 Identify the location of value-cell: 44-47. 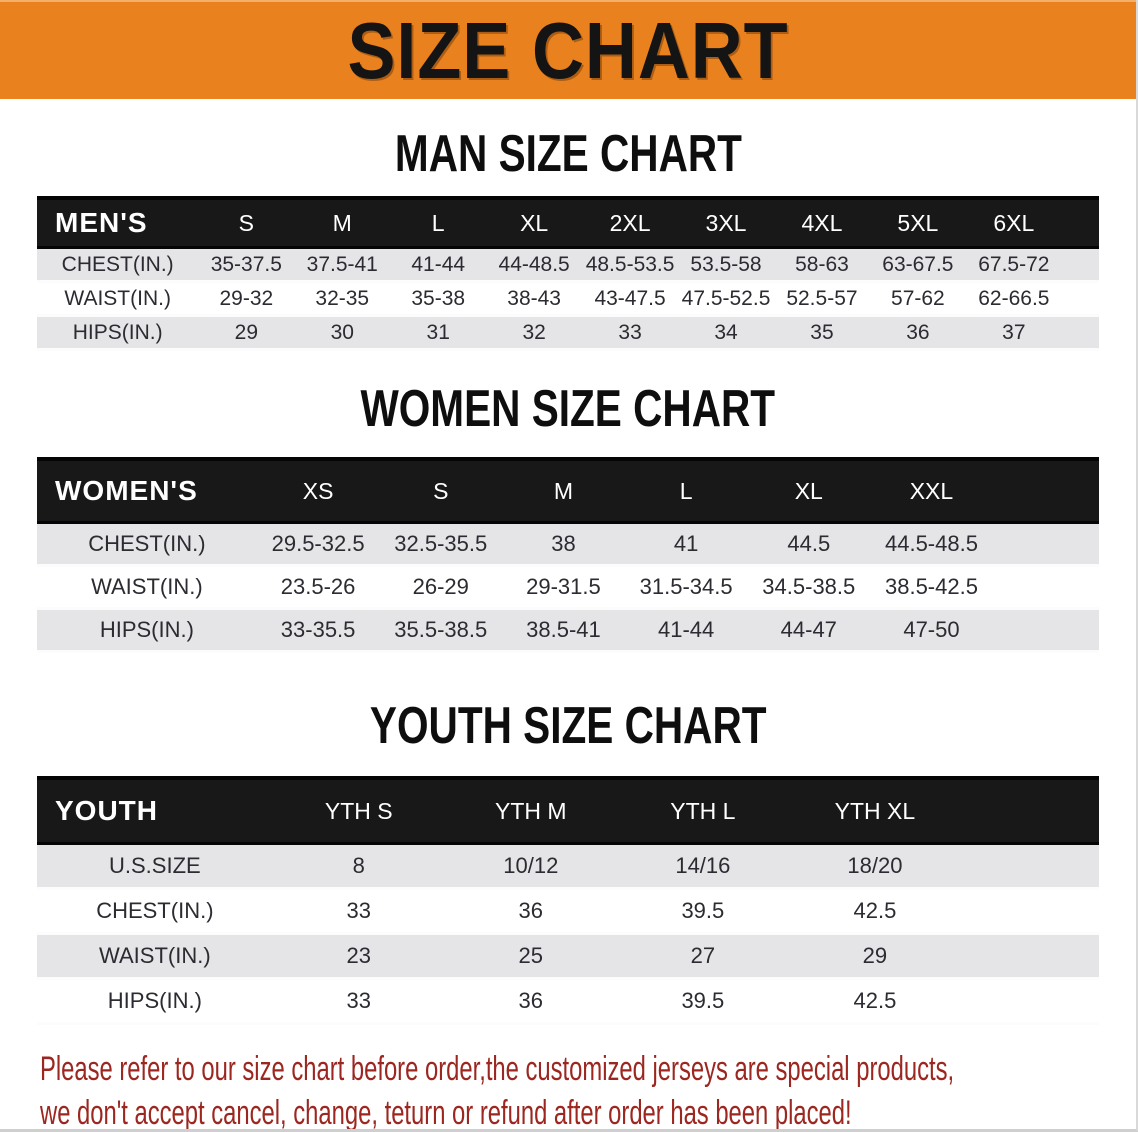
(808, 629).